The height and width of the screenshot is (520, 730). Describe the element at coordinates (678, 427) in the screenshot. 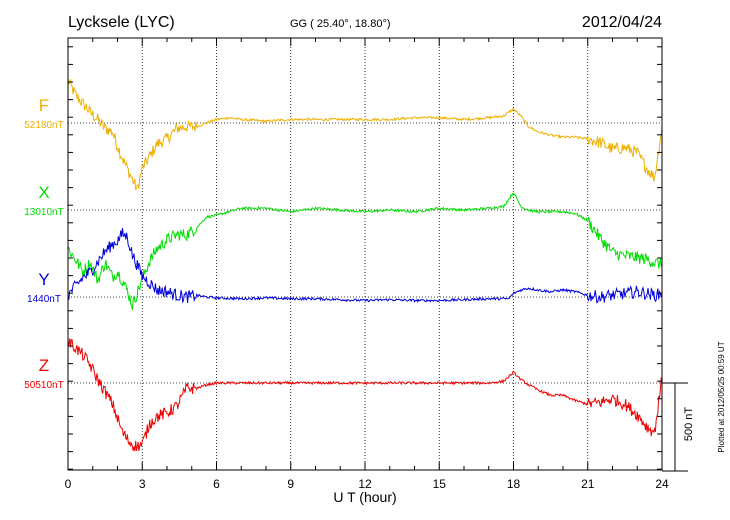

I see `scale-bar: 500 nT` at that location.